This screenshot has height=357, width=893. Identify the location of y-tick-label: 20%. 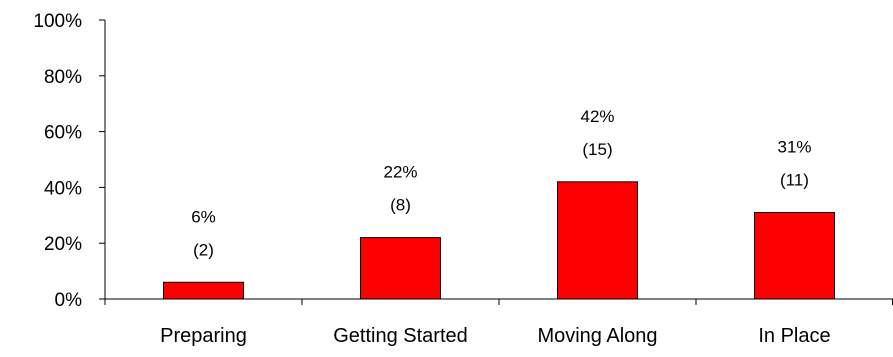
(63, 244).